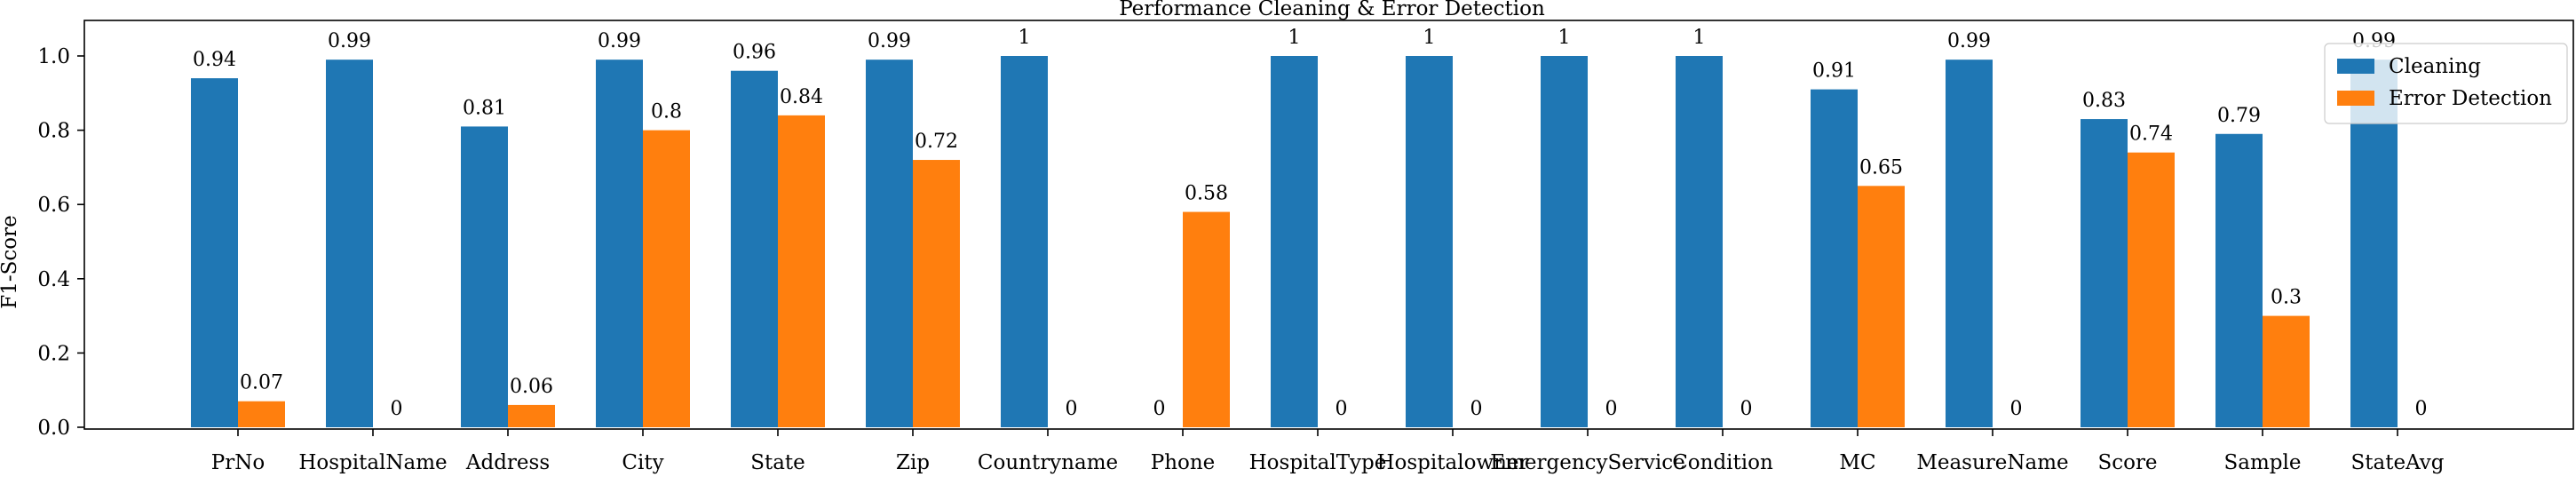 This screenshot has height=477, width=2576. I want to click on data-label-cleaning-emergencyservice: 1, so click(1565, 38).